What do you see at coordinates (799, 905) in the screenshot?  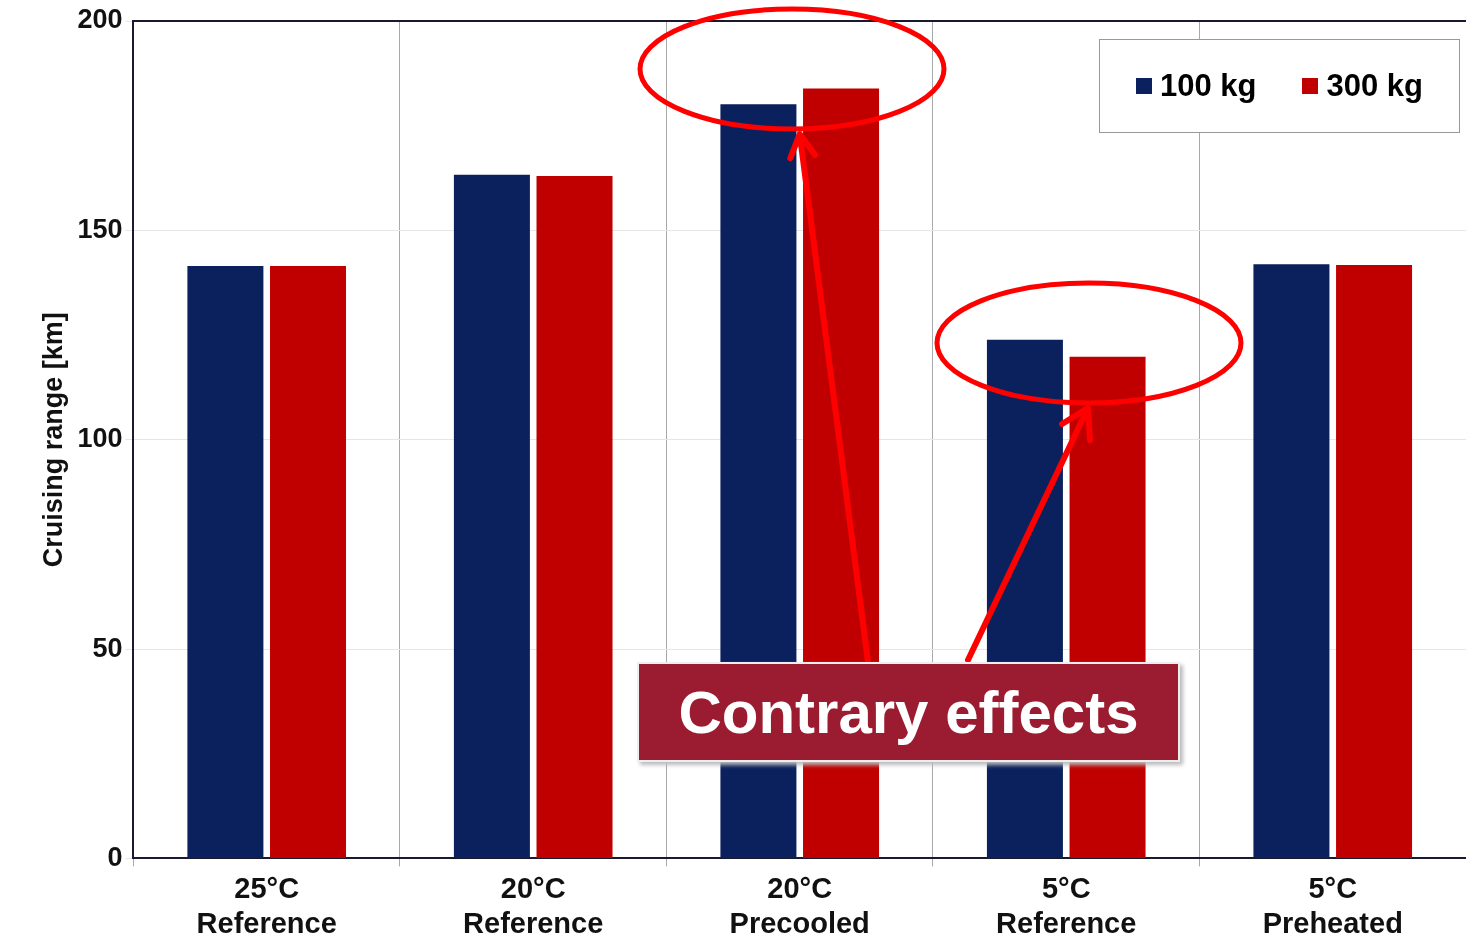 I see `x-tick-label: 20°C Precooled` at bounding box center [799, 905].